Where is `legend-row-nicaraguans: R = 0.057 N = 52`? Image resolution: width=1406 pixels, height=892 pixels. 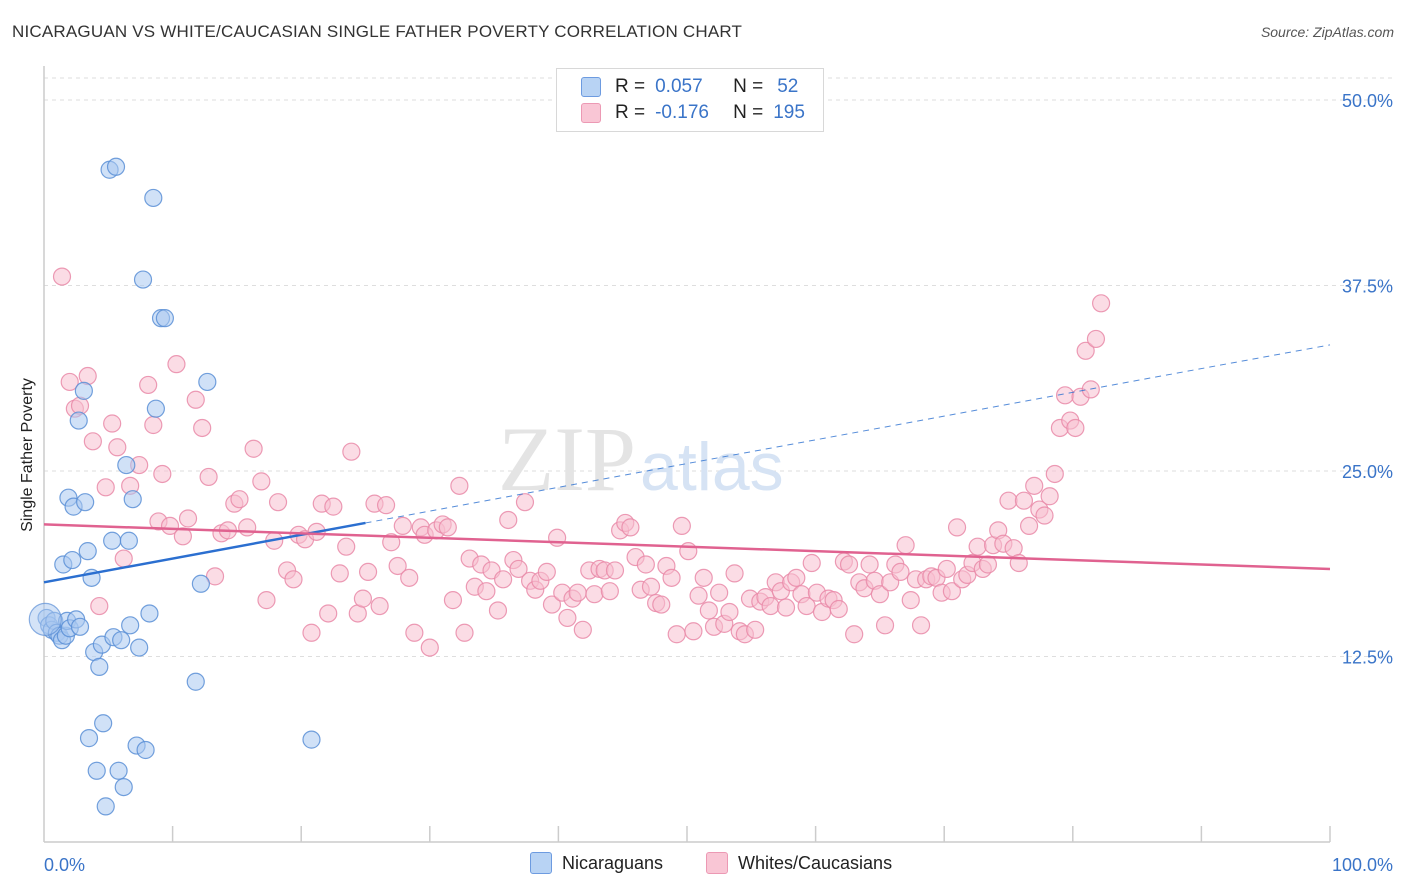 legend-row-nicaraguans: R = 0.057 N = 52 is located at coordinates (689, 87).